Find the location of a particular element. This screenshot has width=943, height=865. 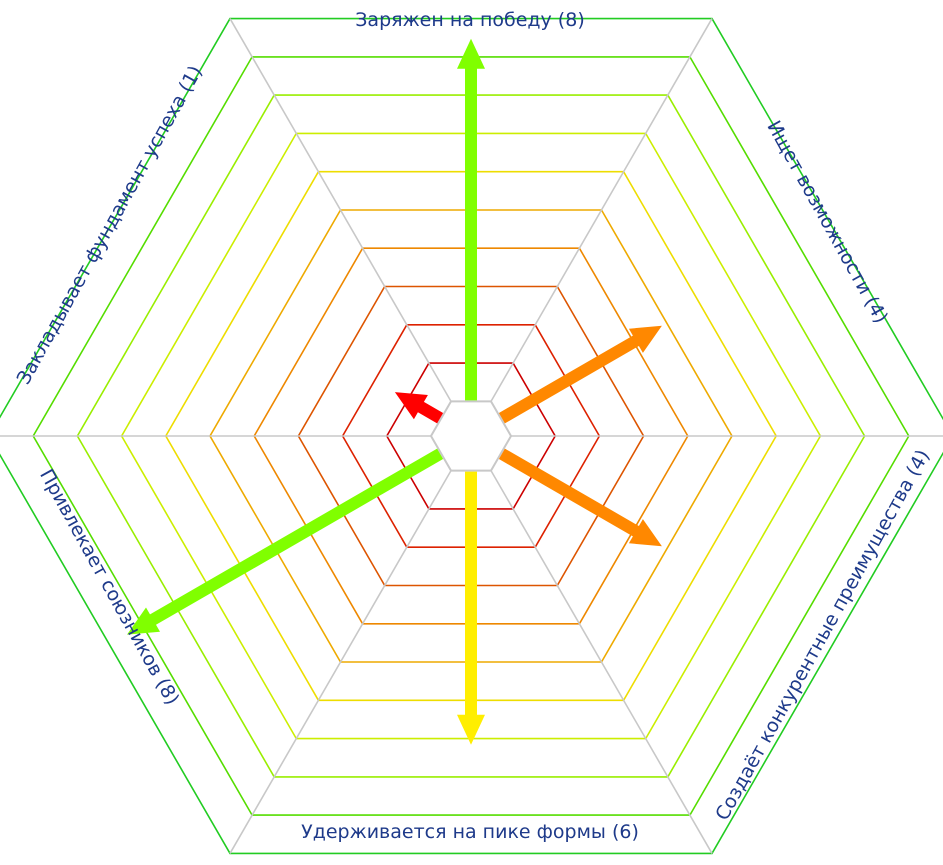

center-hexagon is located at coordinates (471, 436).